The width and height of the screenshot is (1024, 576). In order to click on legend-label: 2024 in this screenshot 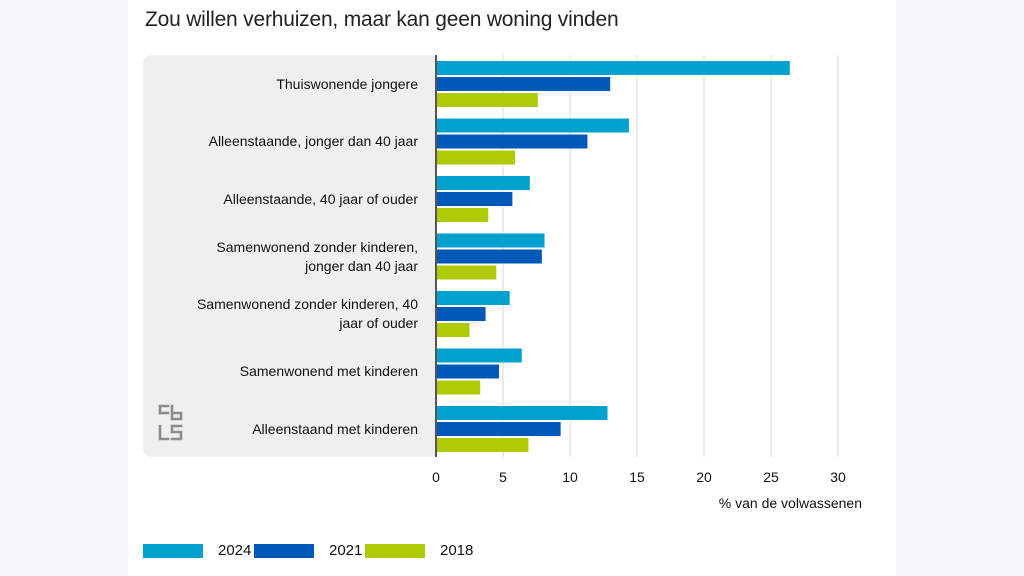, I will do `click(235, 550)`.